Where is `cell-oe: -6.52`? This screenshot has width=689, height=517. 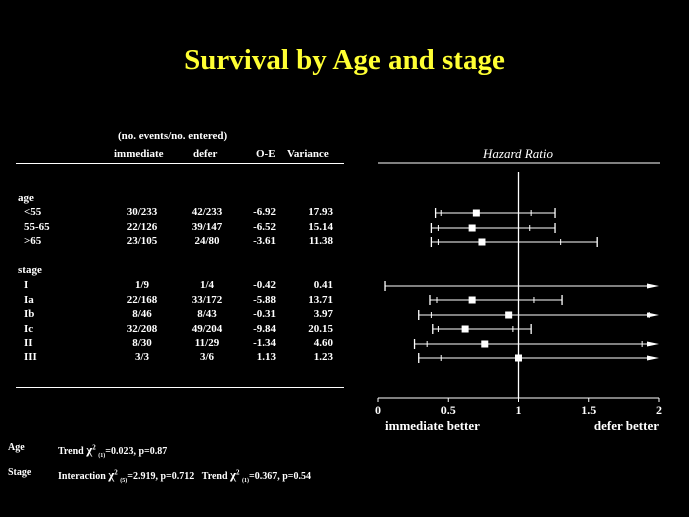 cell-oe: -6.52 is located at coordinates (264, 227).